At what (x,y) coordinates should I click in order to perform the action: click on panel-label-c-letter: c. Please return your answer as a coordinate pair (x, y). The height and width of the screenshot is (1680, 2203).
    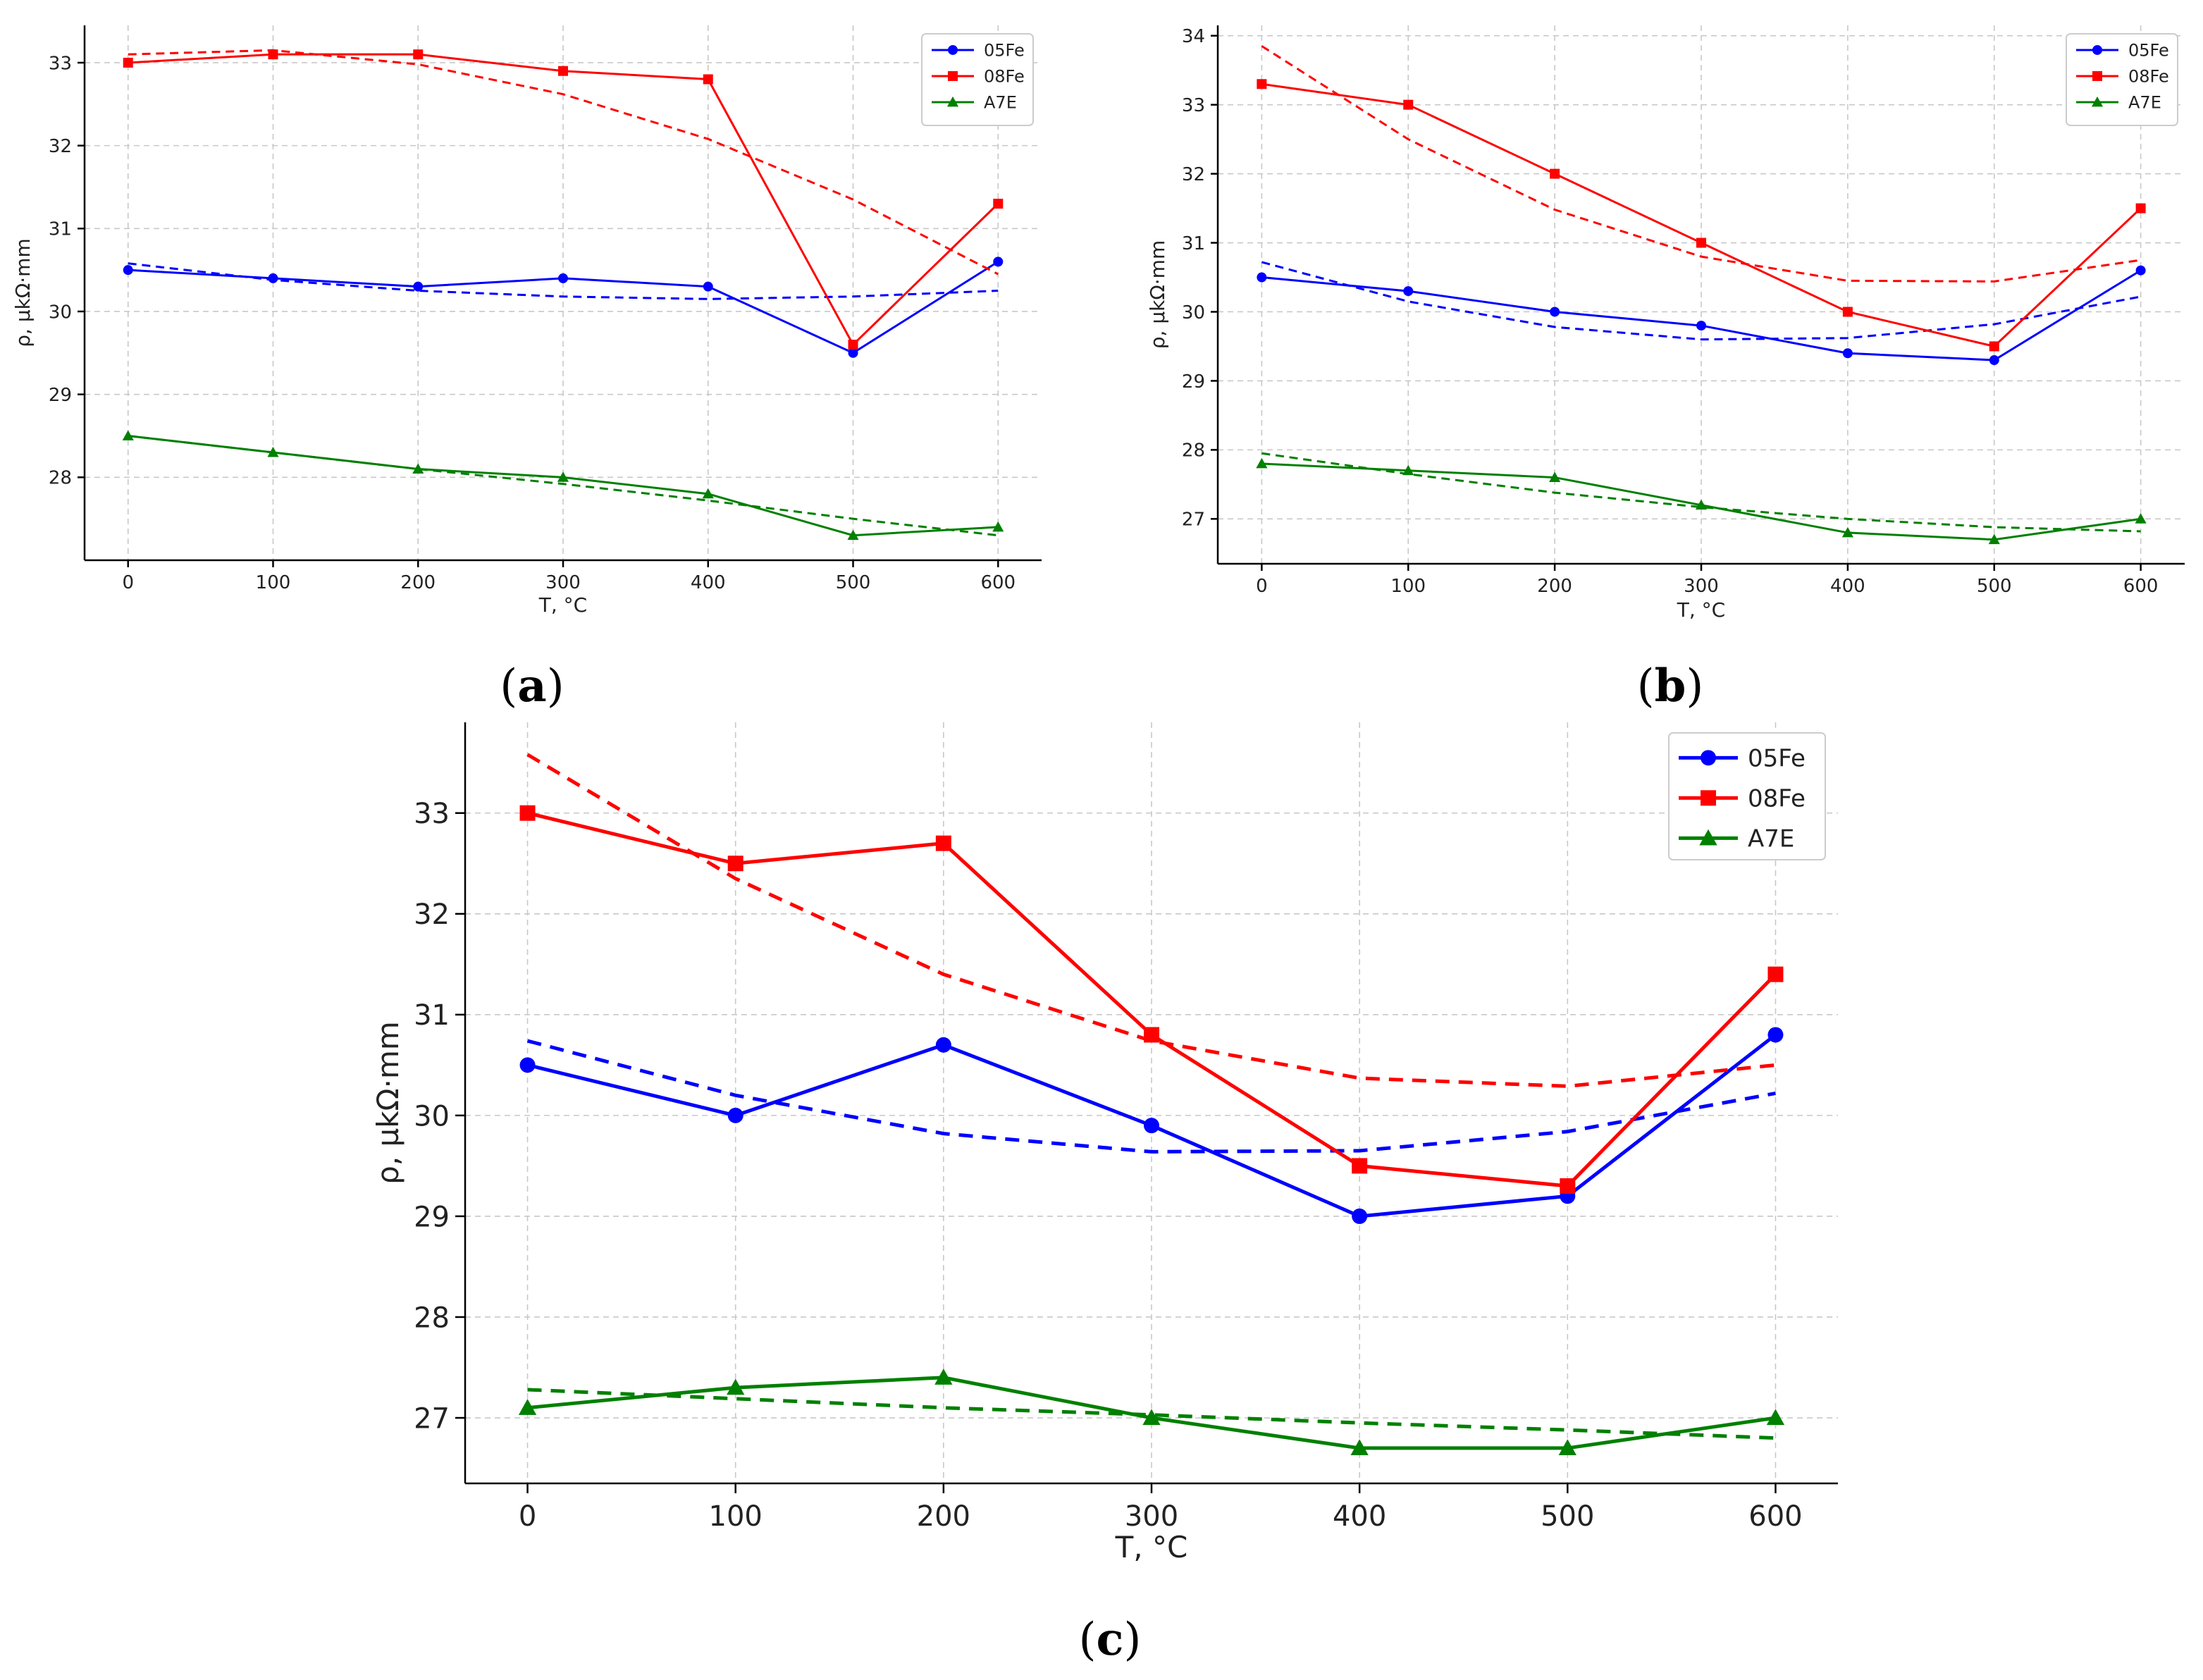
    Looking at the image, I should click on (1110, 1639).